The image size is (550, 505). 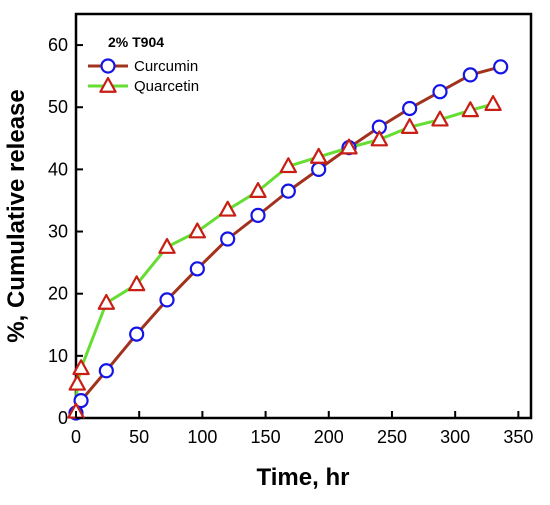 What do you see at coordinates (63, 418) in the screenshot?
I see `y-tick-label: 0` at bounding box center [63, 418].